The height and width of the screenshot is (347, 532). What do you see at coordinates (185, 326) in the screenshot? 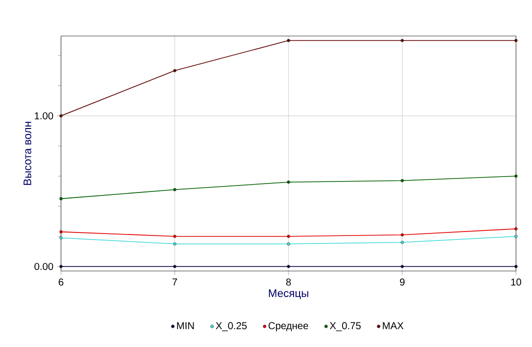
I see `legend-label: MIN` at bounding box center [185, 326].